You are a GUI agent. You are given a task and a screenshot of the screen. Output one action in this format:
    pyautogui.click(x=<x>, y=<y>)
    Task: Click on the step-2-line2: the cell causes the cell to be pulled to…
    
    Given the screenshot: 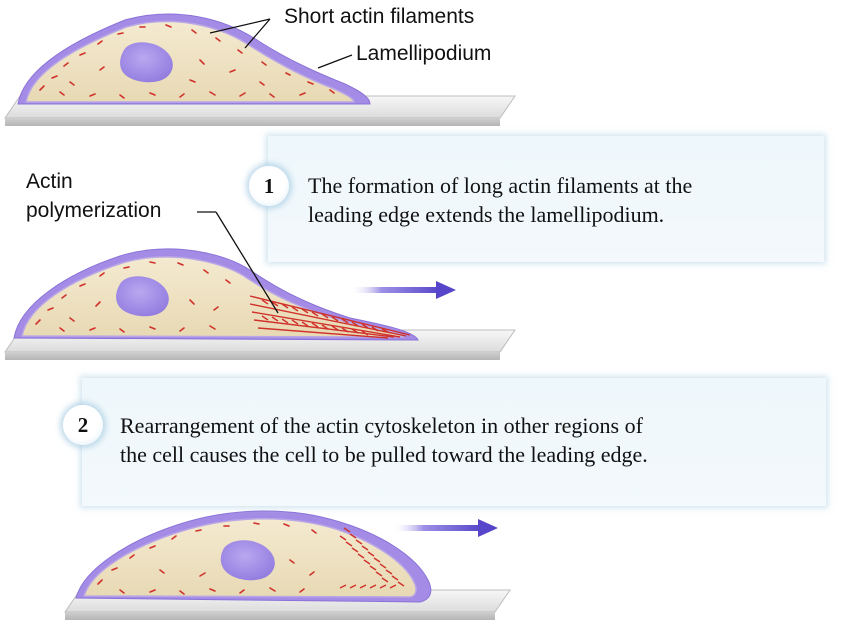 What is the action you would take?
    pyautogui.click(x=384, y=454)
    